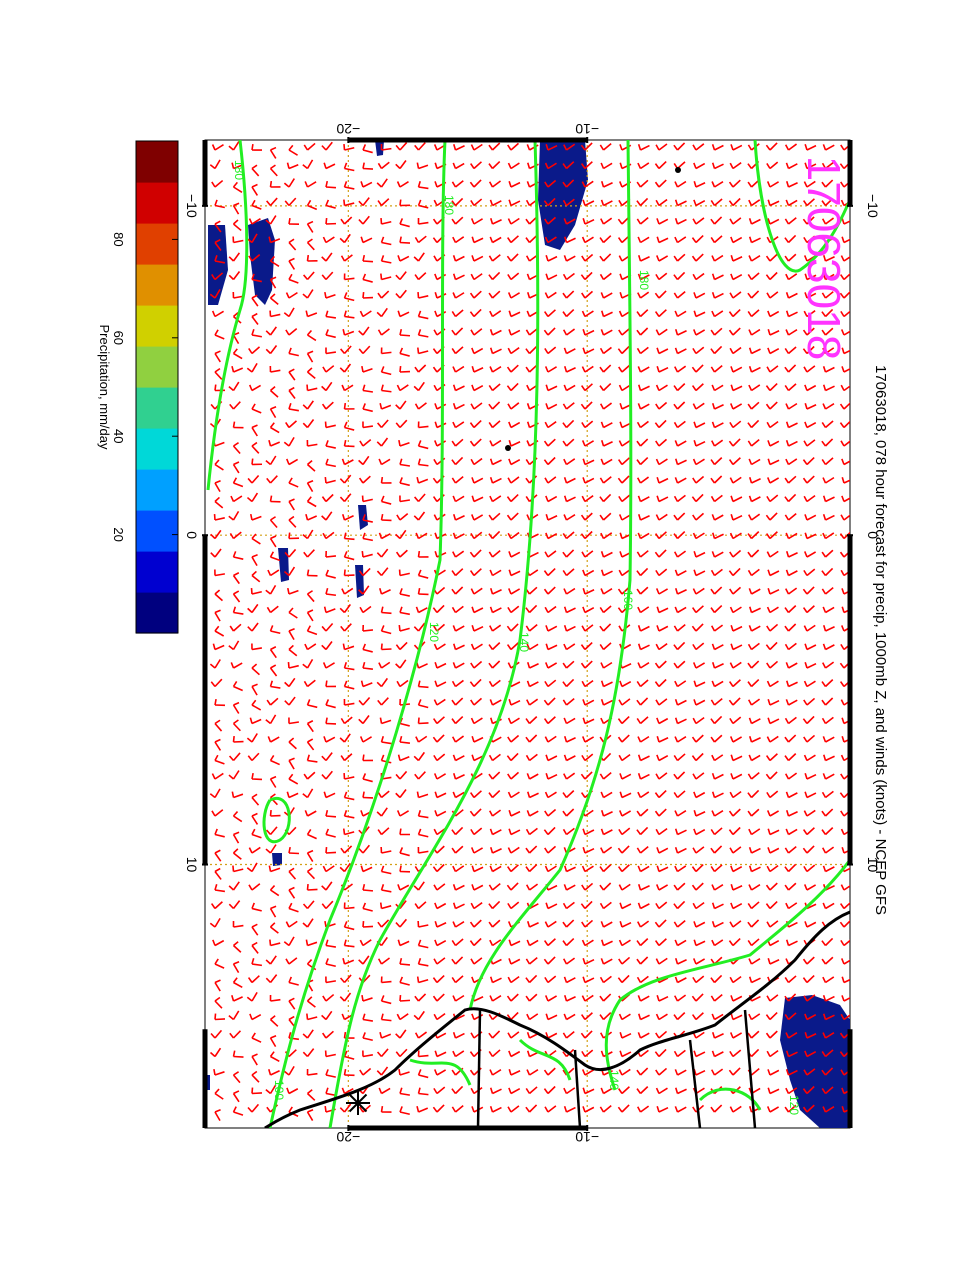  Describe the element at coordinates (118, 436) in the screenshot. I see `colorbar-tick-label: 40` at that location.